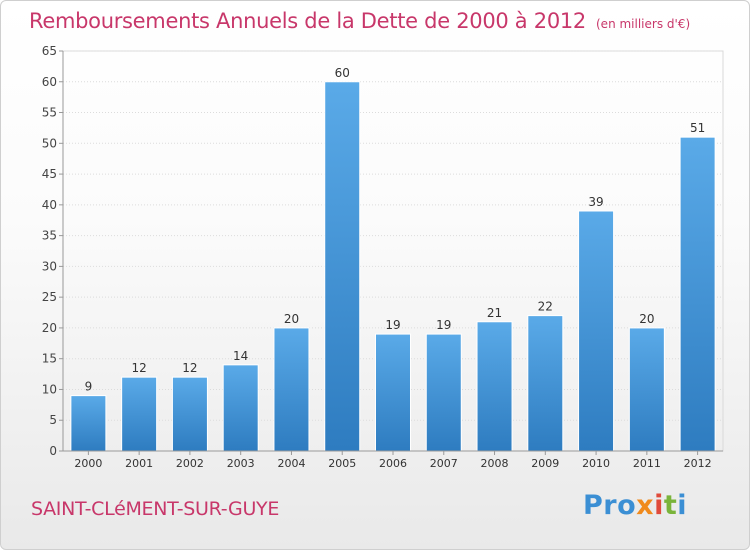  Describe the element at coordinates (342, 73) in the screenshot. I see `data-label-2005: 60` at that location.